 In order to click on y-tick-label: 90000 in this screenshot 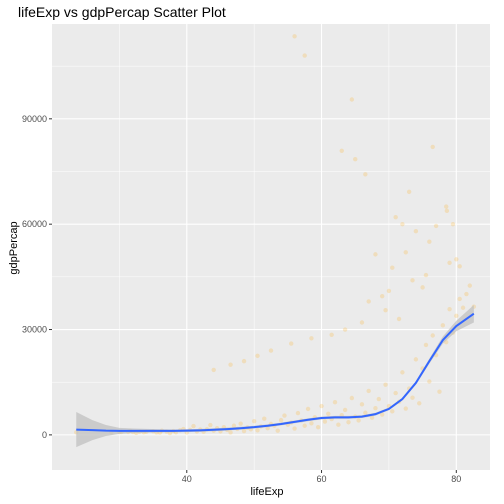, I will do `click(34, 119)`.